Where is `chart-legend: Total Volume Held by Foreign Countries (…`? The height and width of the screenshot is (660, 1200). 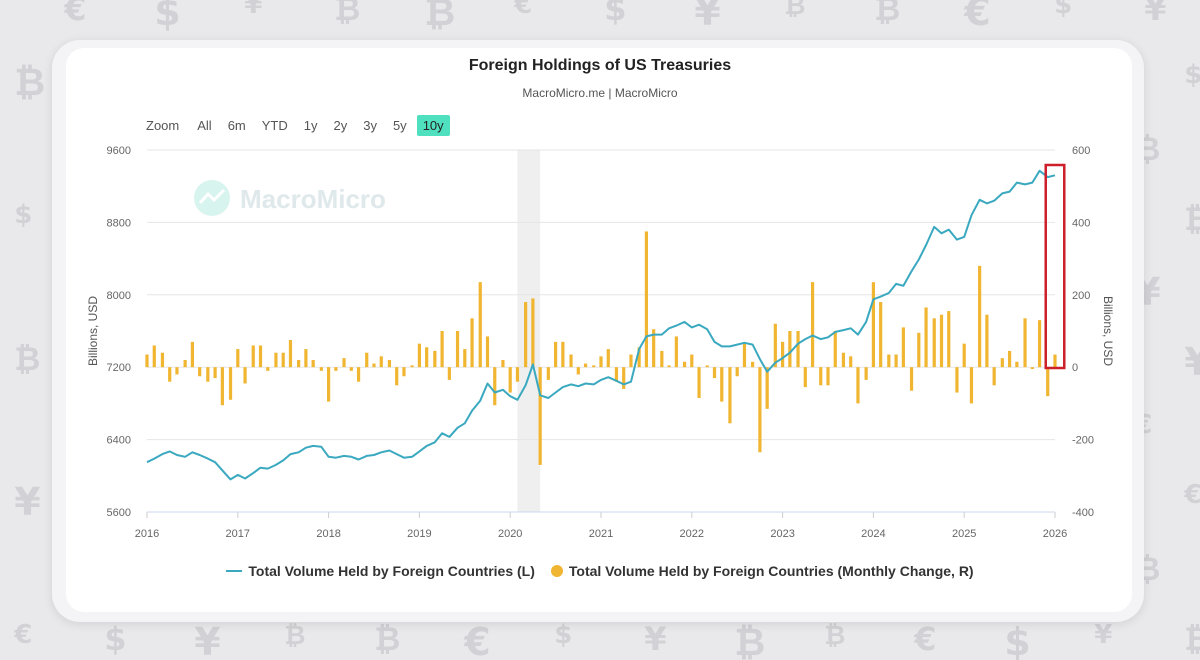
chart-legend: Total Volume Held by Foreign Countries (… is located at coordinates (600, 571).